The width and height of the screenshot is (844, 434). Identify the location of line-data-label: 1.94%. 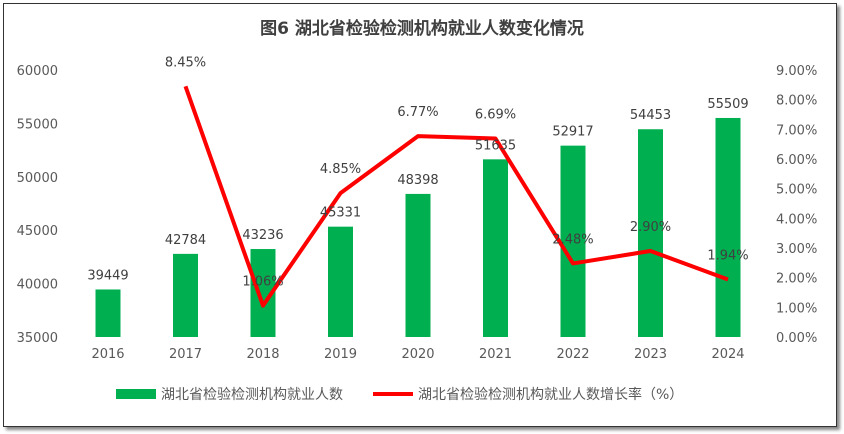
(727, 255).